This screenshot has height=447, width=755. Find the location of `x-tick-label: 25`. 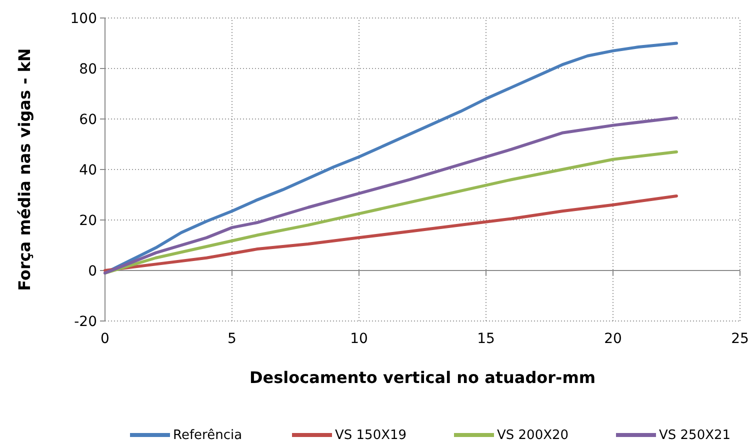

x-tick-label: 25 is located at coordinates (740, 339).